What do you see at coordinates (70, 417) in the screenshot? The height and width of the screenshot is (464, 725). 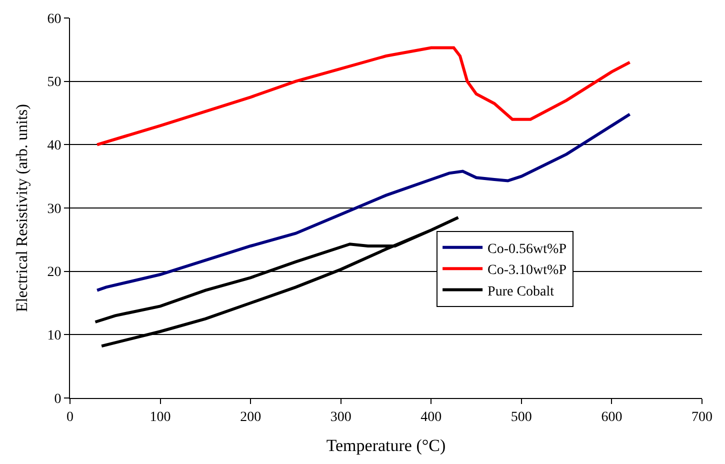 I see `x-tick-label: 0` at bounding box center [70, 417].